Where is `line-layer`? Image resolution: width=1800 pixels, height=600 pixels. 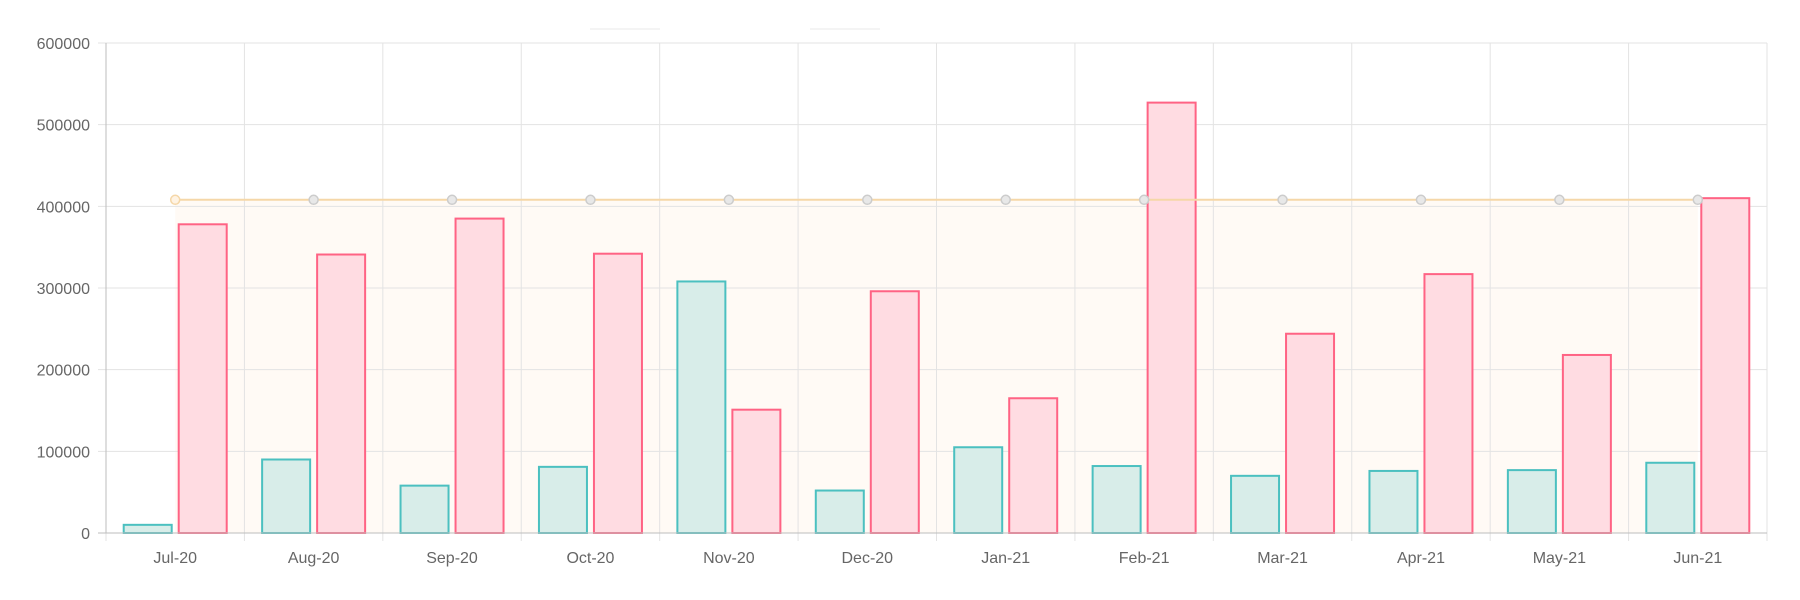
line-layer is located at coordinates (936, 200).